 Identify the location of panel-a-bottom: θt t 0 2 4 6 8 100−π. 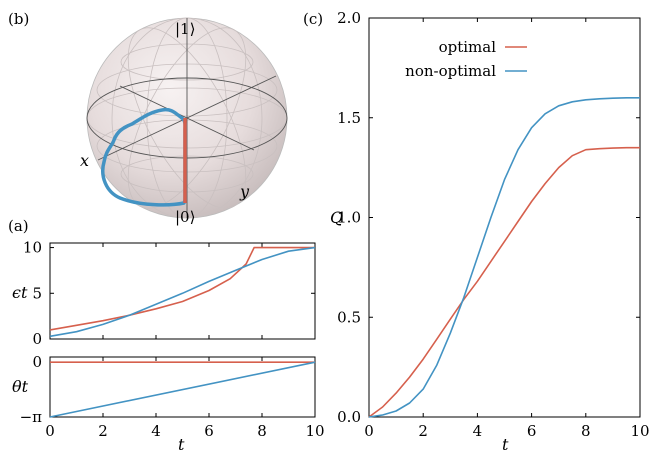
(168, 403).